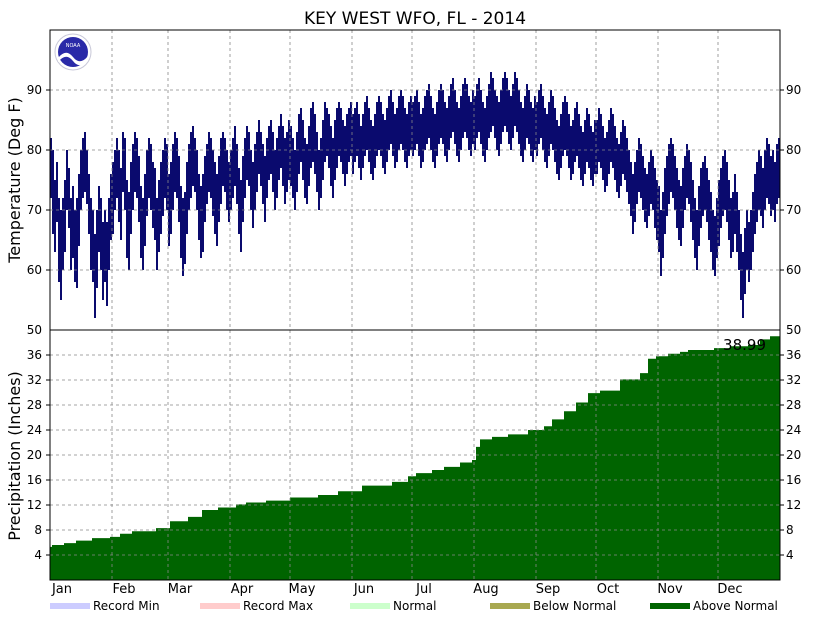  What do you see at coordinates (393, 606) in the screenshot?
I see `legend-item-normal: Normal` at bounding box center [393, 606].